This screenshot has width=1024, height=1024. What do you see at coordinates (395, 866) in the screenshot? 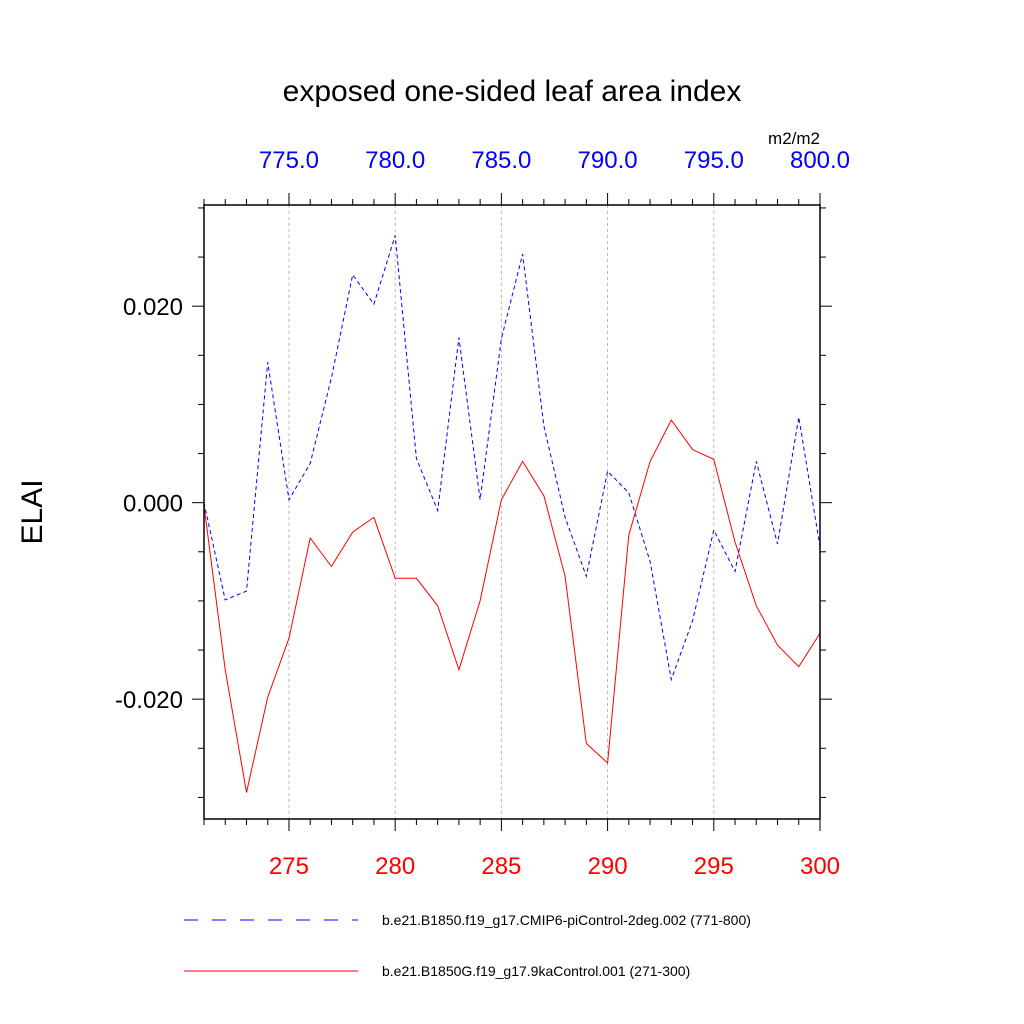
I see `x-tick-label: 280` at bounding box center [395, 866].